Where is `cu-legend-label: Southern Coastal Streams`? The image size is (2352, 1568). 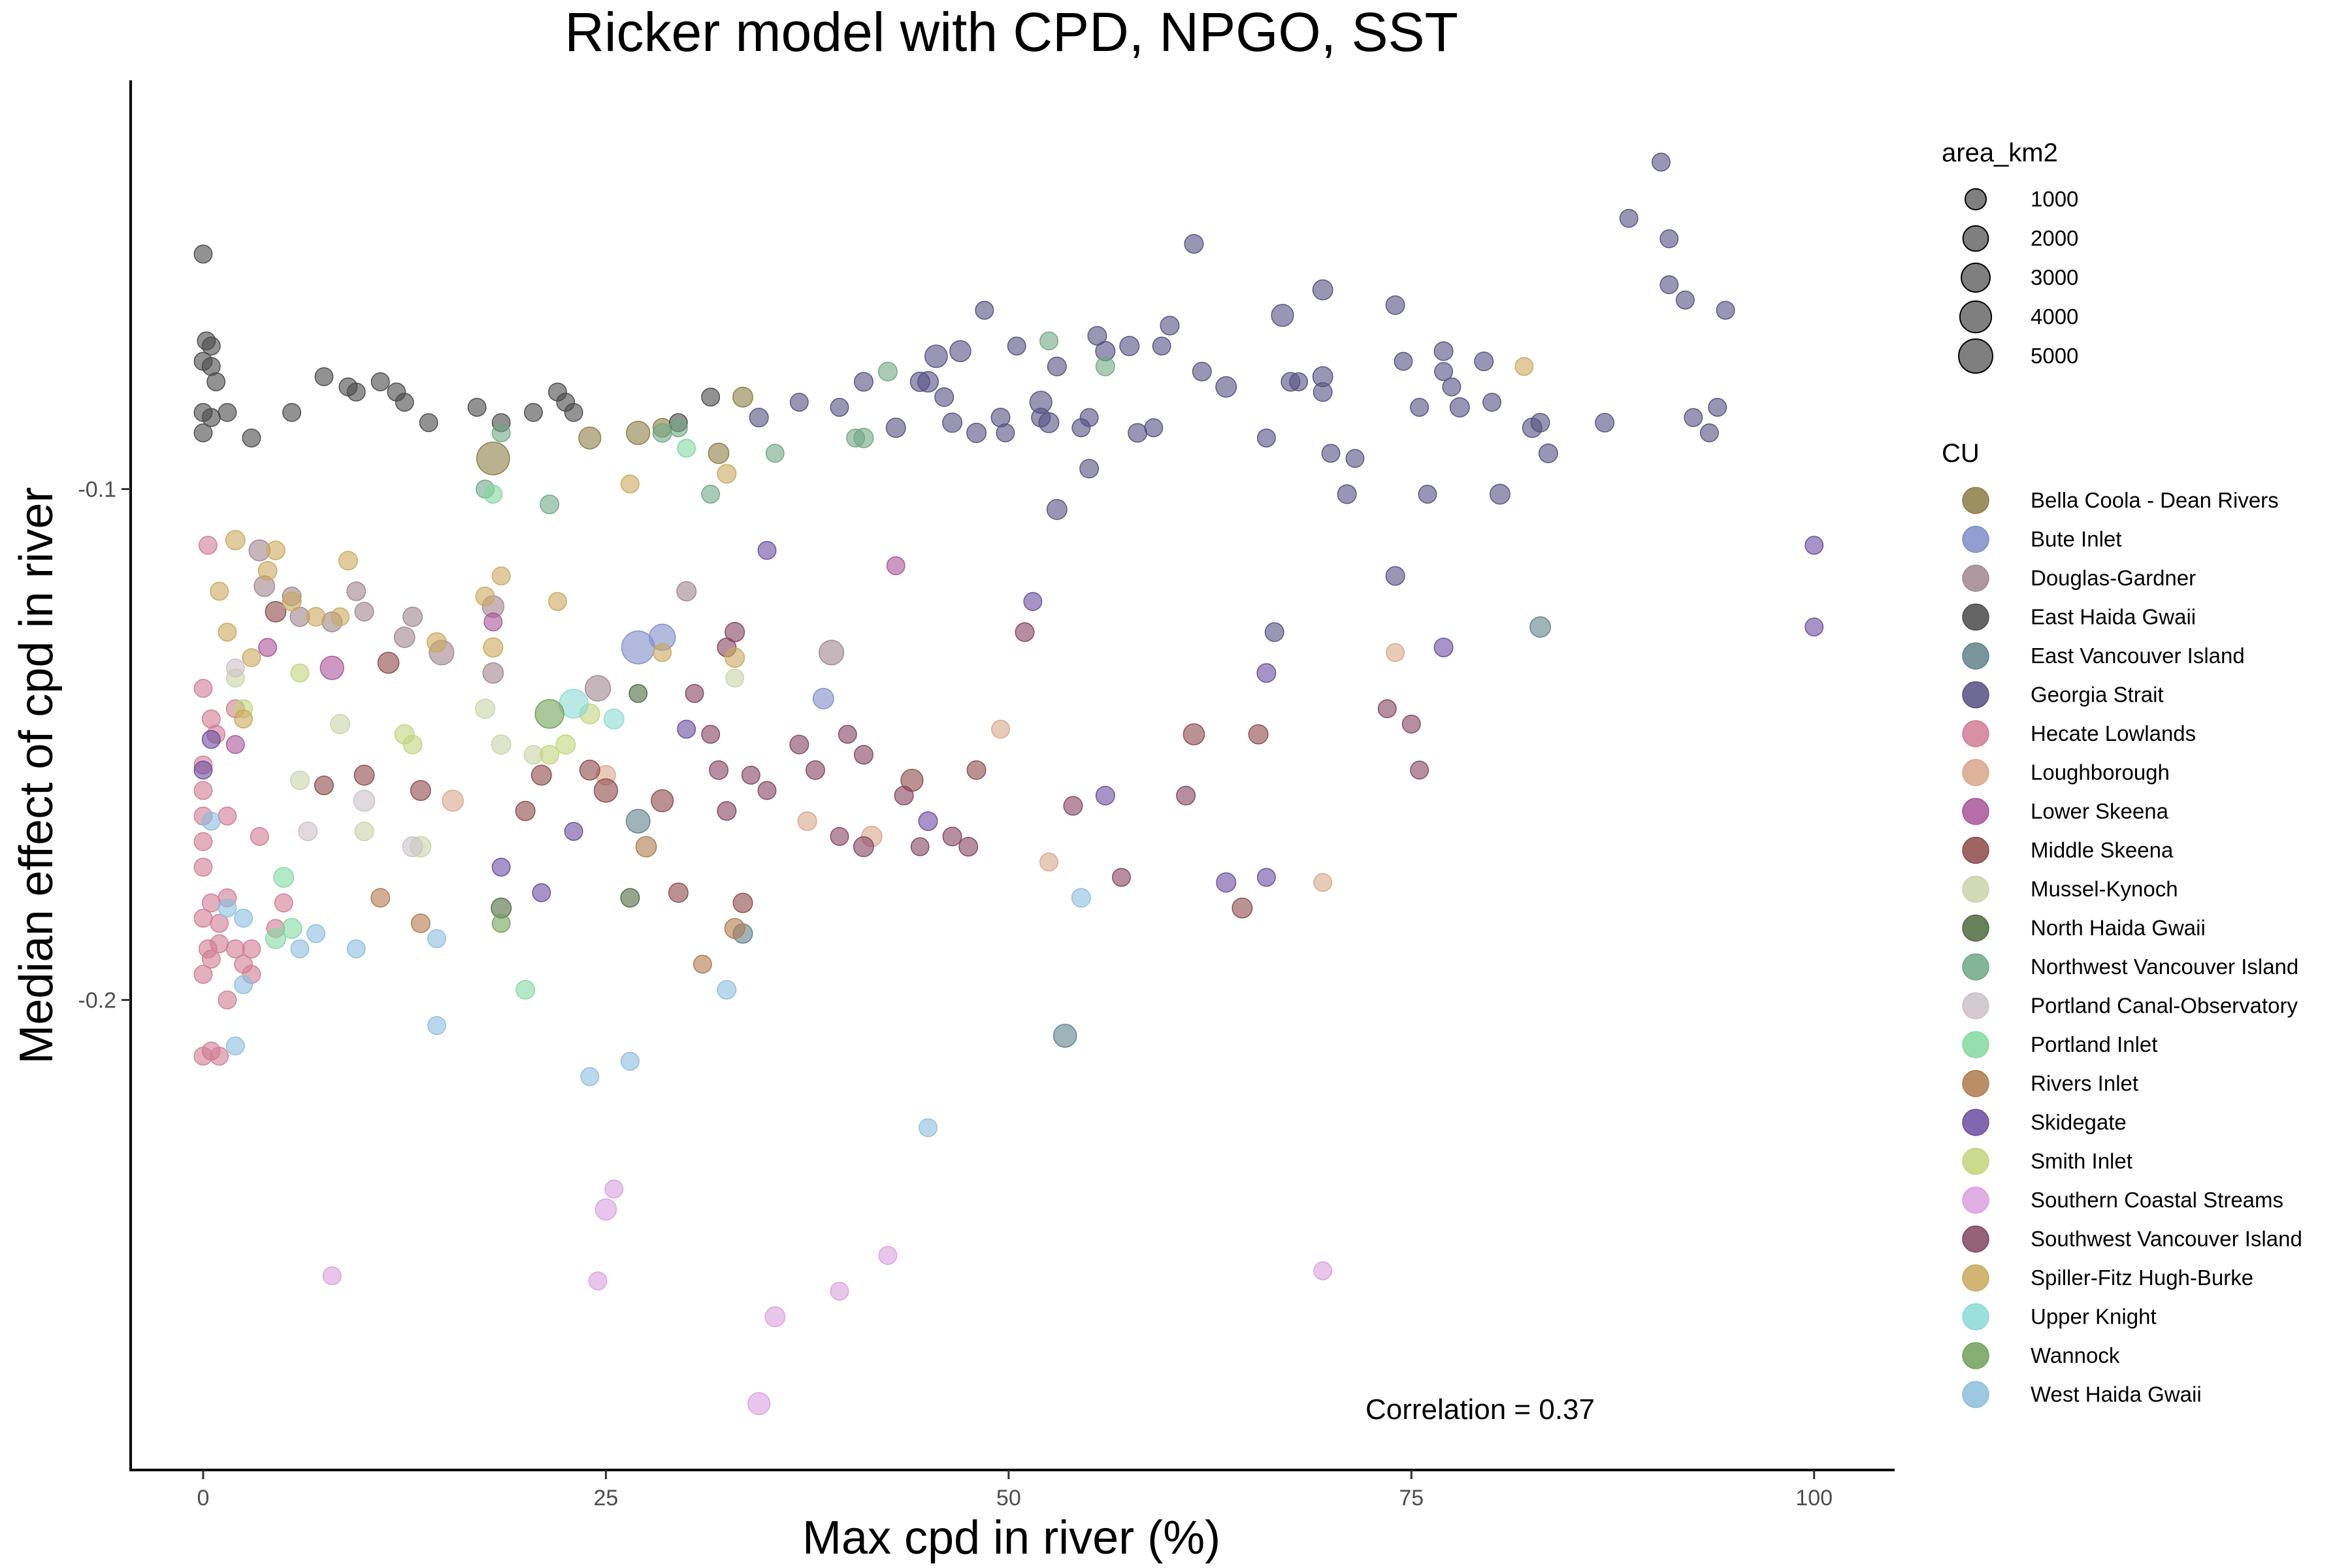 cu-legend-label: Southern Coastal Streams is located at coordinates (2157, 1200).